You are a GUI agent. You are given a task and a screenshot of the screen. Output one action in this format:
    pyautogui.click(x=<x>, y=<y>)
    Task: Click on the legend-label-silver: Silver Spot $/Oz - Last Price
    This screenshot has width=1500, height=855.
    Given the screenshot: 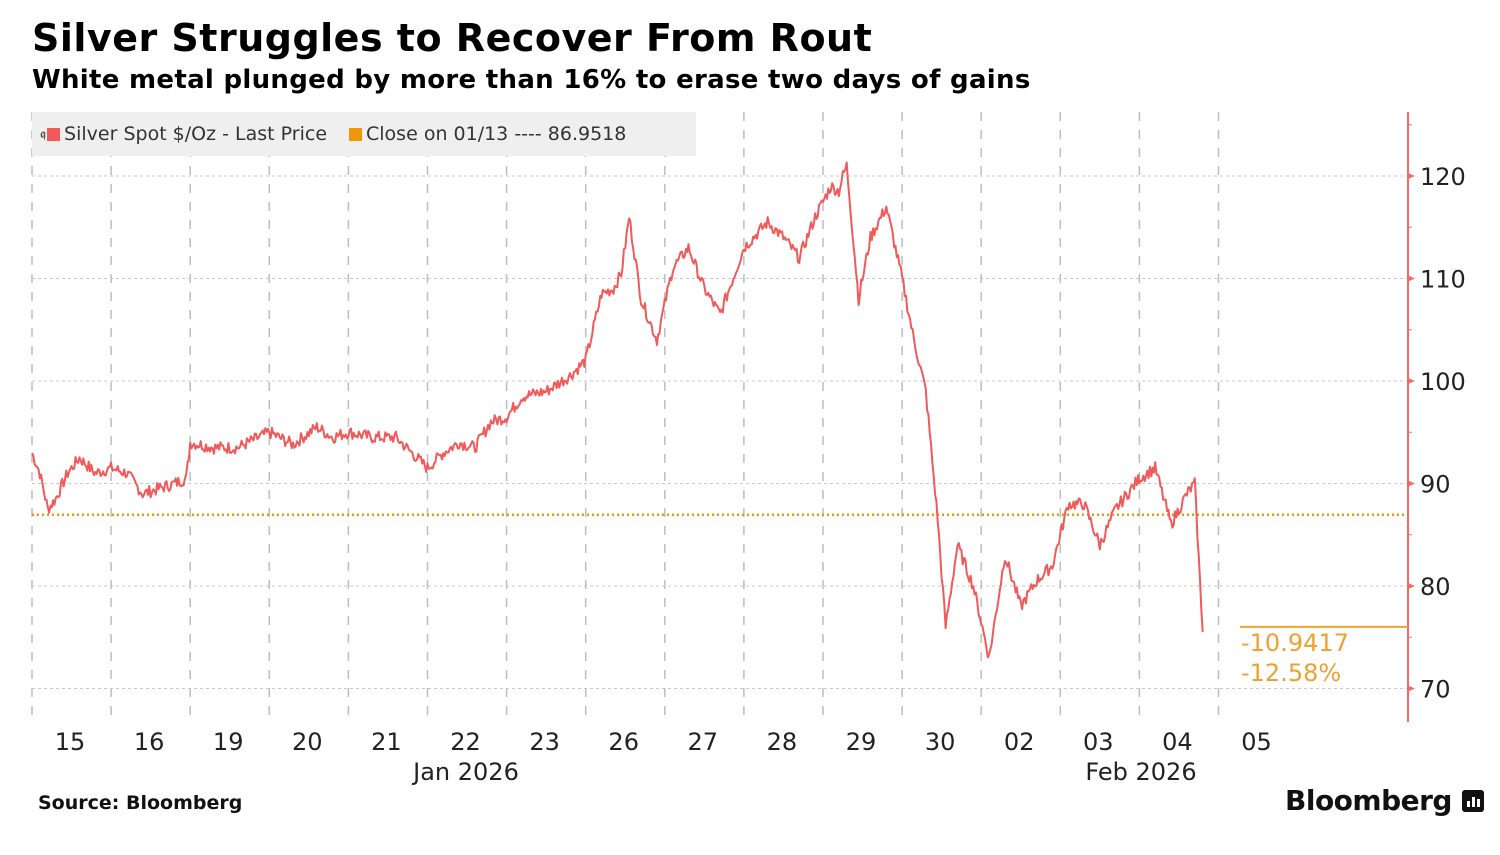 What is the action you would take?
    pyautogui.click(x=196, y=134)
    